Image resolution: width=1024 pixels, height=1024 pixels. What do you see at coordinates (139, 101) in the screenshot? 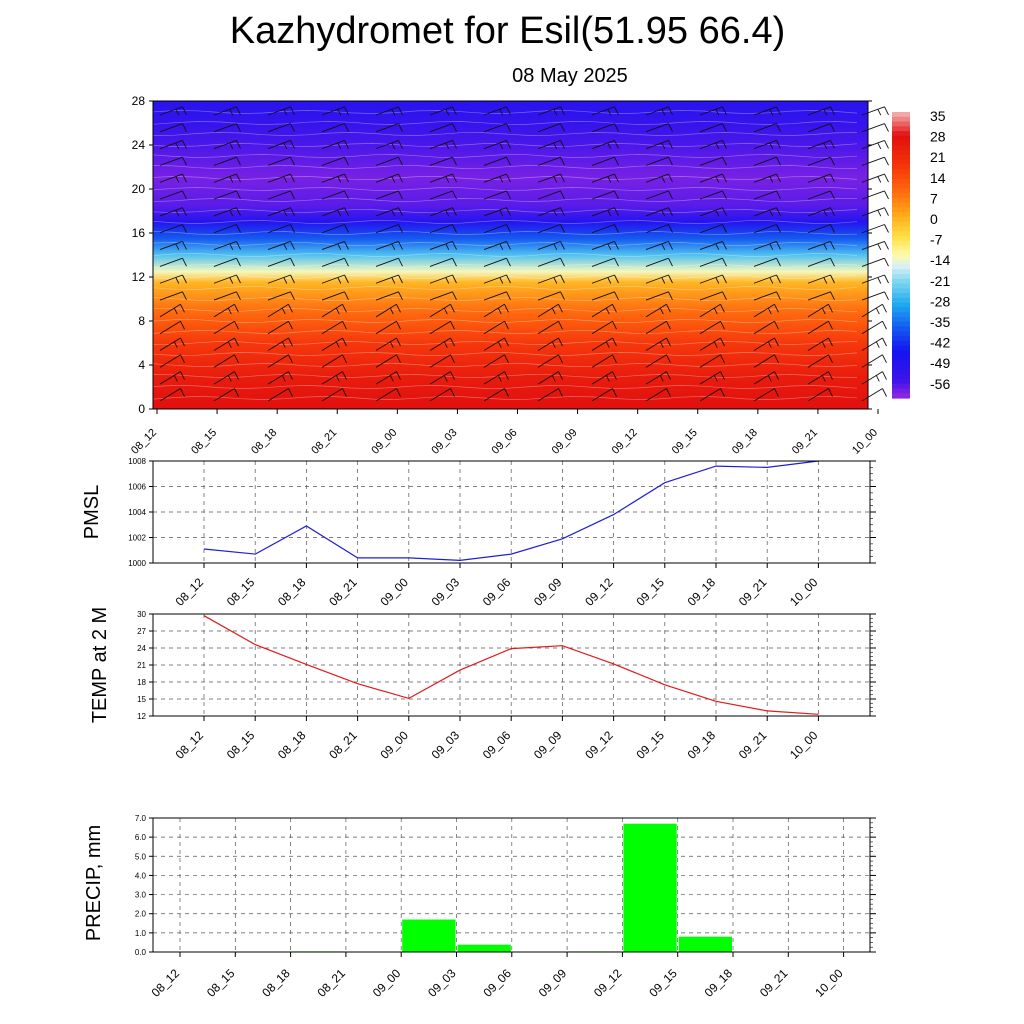
I see `y-tick-label: 28` at bounding box center [139, 101].